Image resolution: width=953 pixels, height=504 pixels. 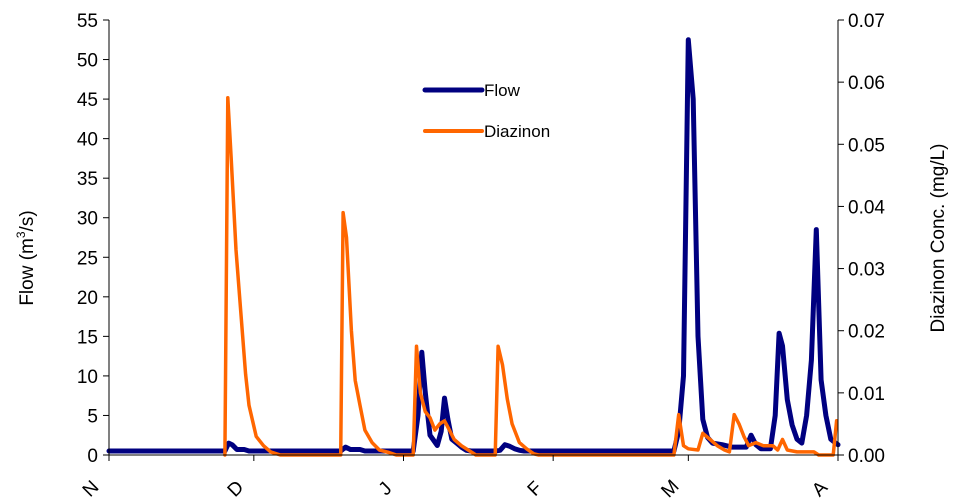 I want to click on legend: Flow Diazinon, so click(x=486, y=111).